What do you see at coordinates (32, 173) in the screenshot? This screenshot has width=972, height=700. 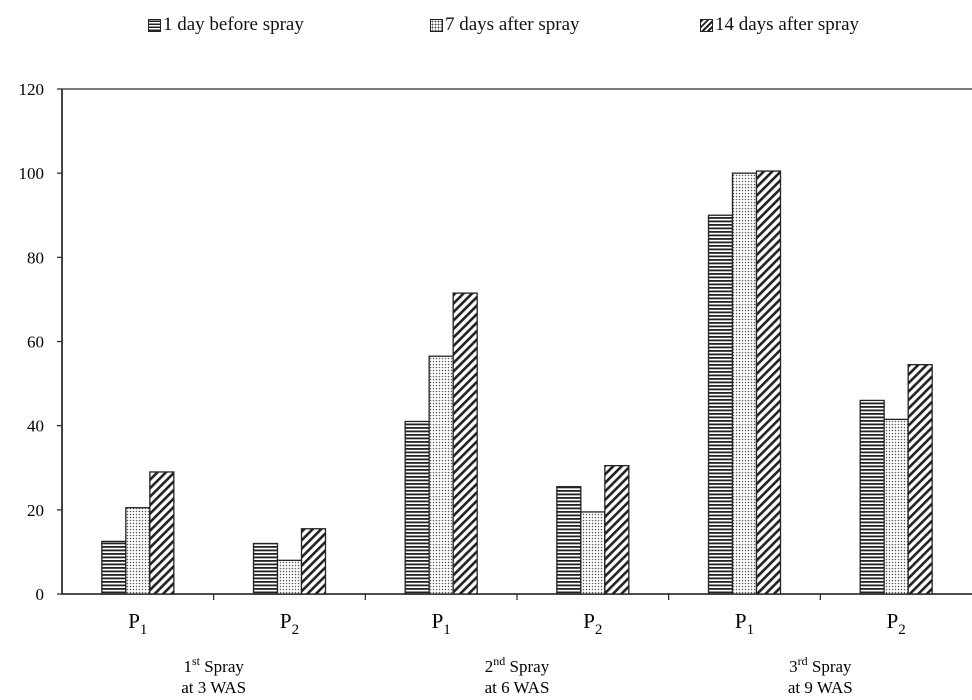 I see `y-tick-label: 100` at bounding box center [32, 173].